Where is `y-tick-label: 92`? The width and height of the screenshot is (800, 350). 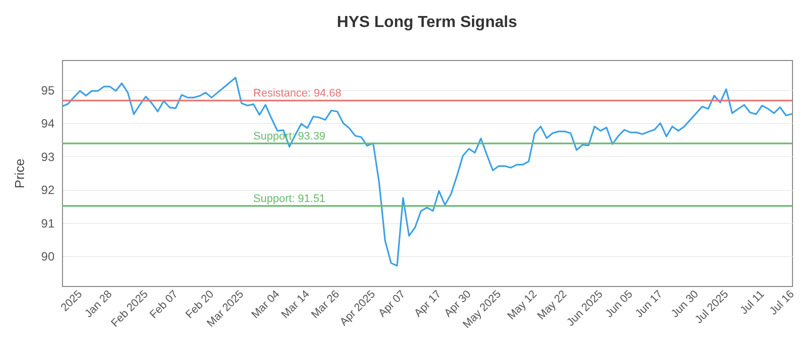 y-tick-label: 92 is located at coordinates (48, 190).